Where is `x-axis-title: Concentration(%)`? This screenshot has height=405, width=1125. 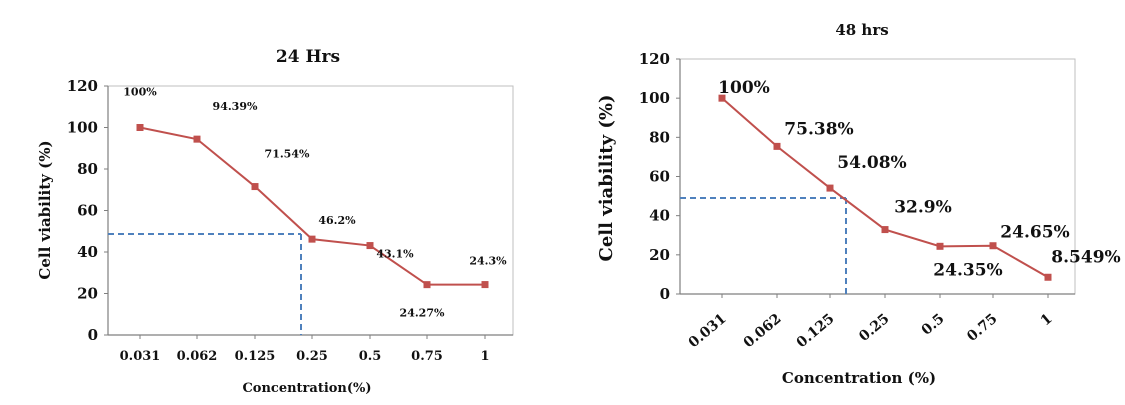
x-axis-title: Concentration(%) is located at coordinates (306, 388).